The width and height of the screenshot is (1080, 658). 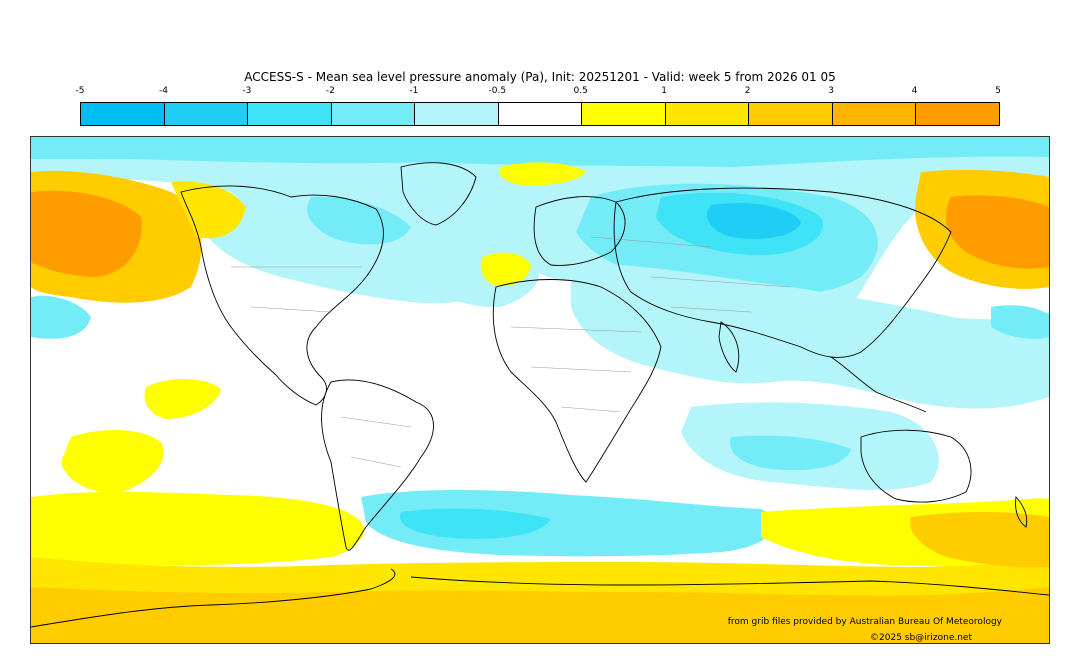 What do you see at coordinates (579, 231) in the screenshot?
I see `europe-coast` at bounding box center [579, 231].